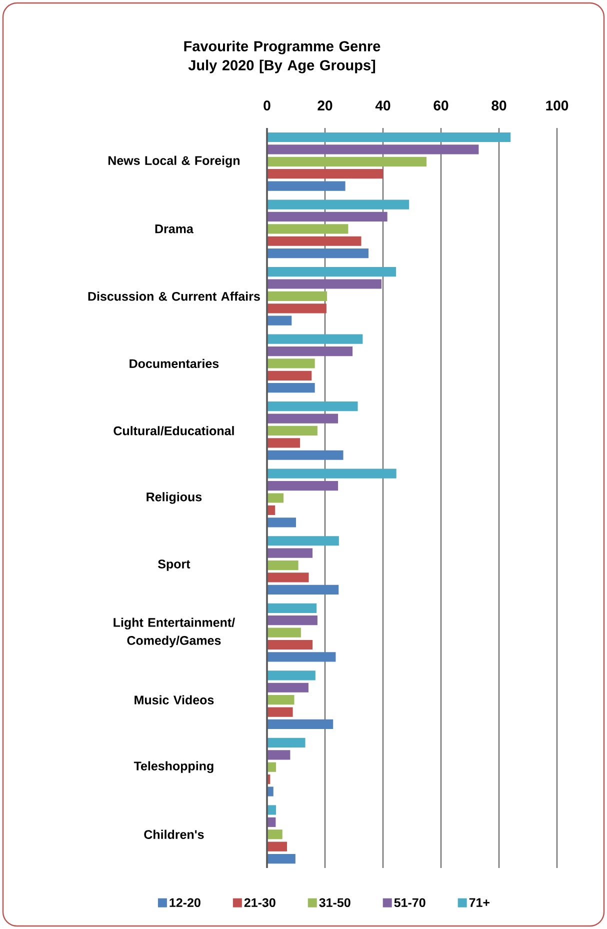 This screenshot has height=929, width=607. I want to click on chart-title: Favourite Programme Genre July 2020 [By Age Groups], so click(282, 57).